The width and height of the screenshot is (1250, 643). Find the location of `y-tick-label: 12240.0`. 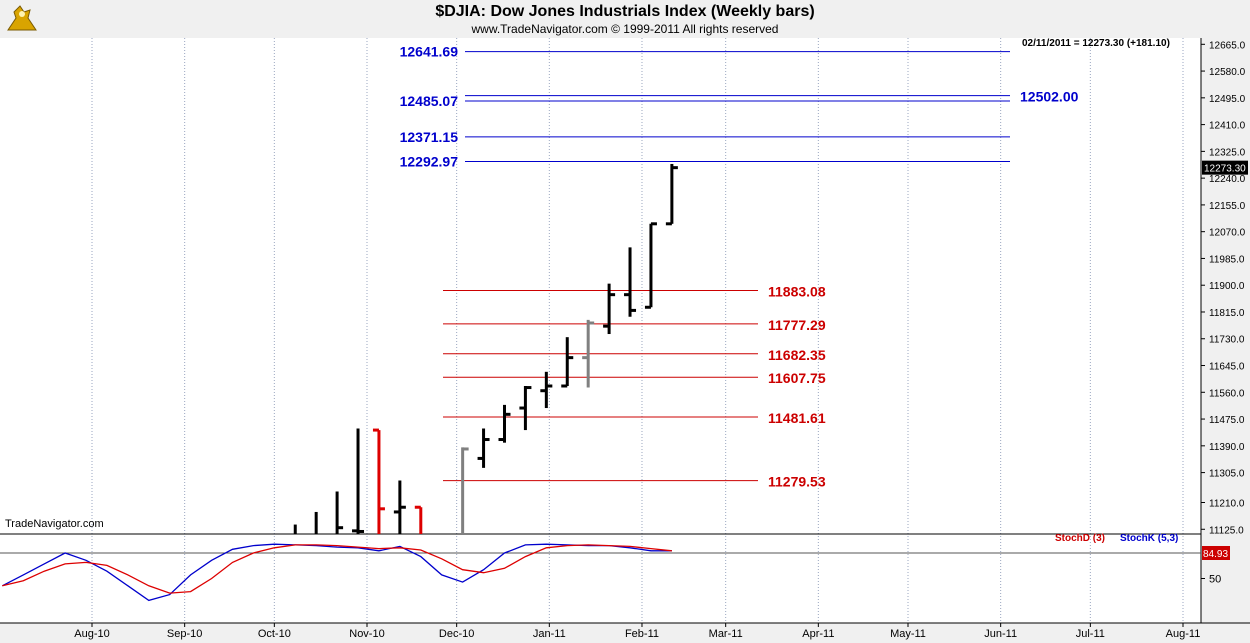

y-tick-label: 12240.0 is located at coordinates (1227, 179).